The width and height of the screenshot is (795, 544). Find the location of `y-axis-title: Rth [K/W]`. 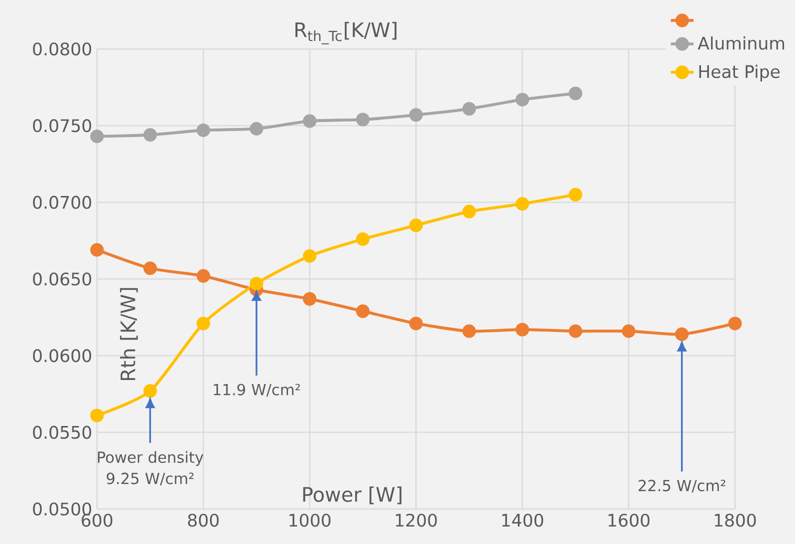

y-axis-title: Rth [K/W] is located at coordinates (129, 334).